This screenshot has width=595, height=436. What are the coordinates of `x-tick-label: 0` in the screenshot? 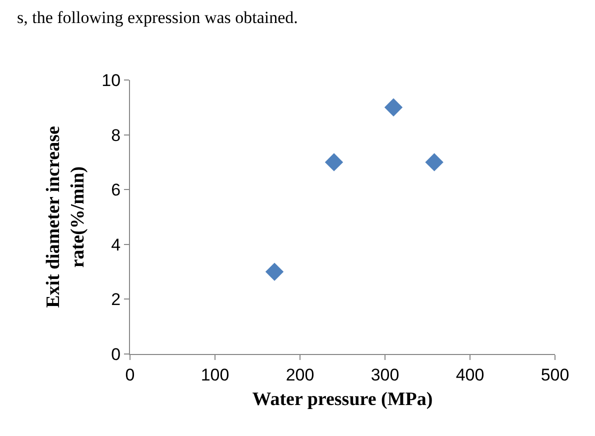 It's located at (130, 374).